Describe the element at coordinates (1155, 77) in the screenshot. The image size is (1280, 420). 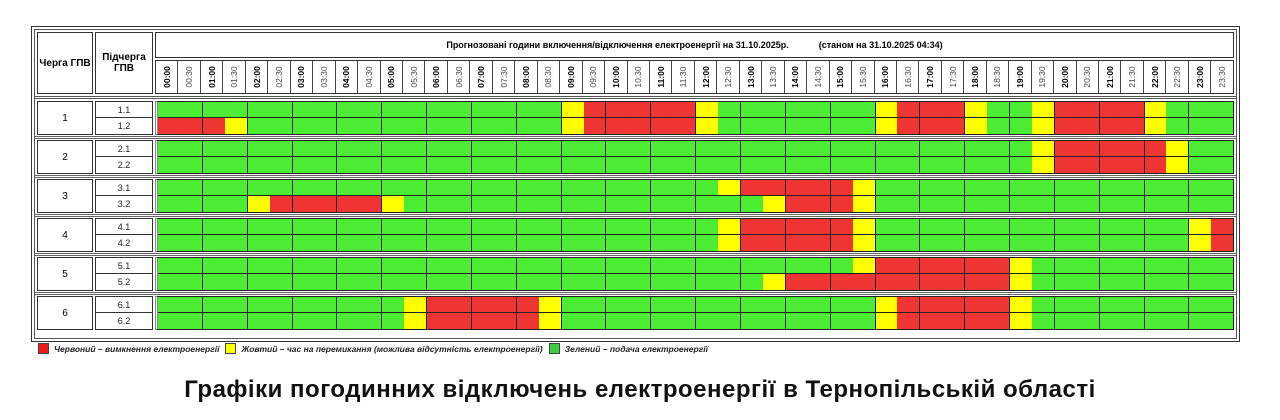
I see `time-header-cell: 22:00` at that location.